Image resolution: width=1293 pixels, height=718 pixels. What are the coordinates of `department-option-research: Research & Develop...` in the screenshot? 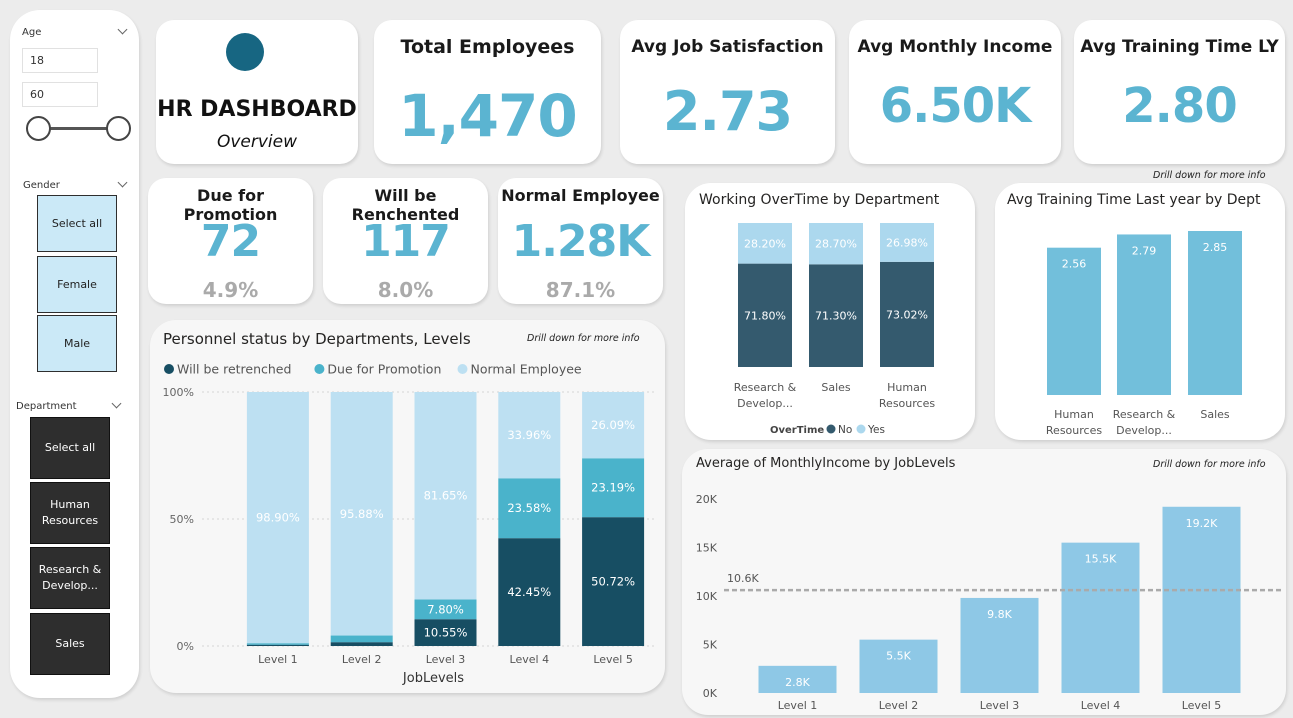 It's located at (70, 578).